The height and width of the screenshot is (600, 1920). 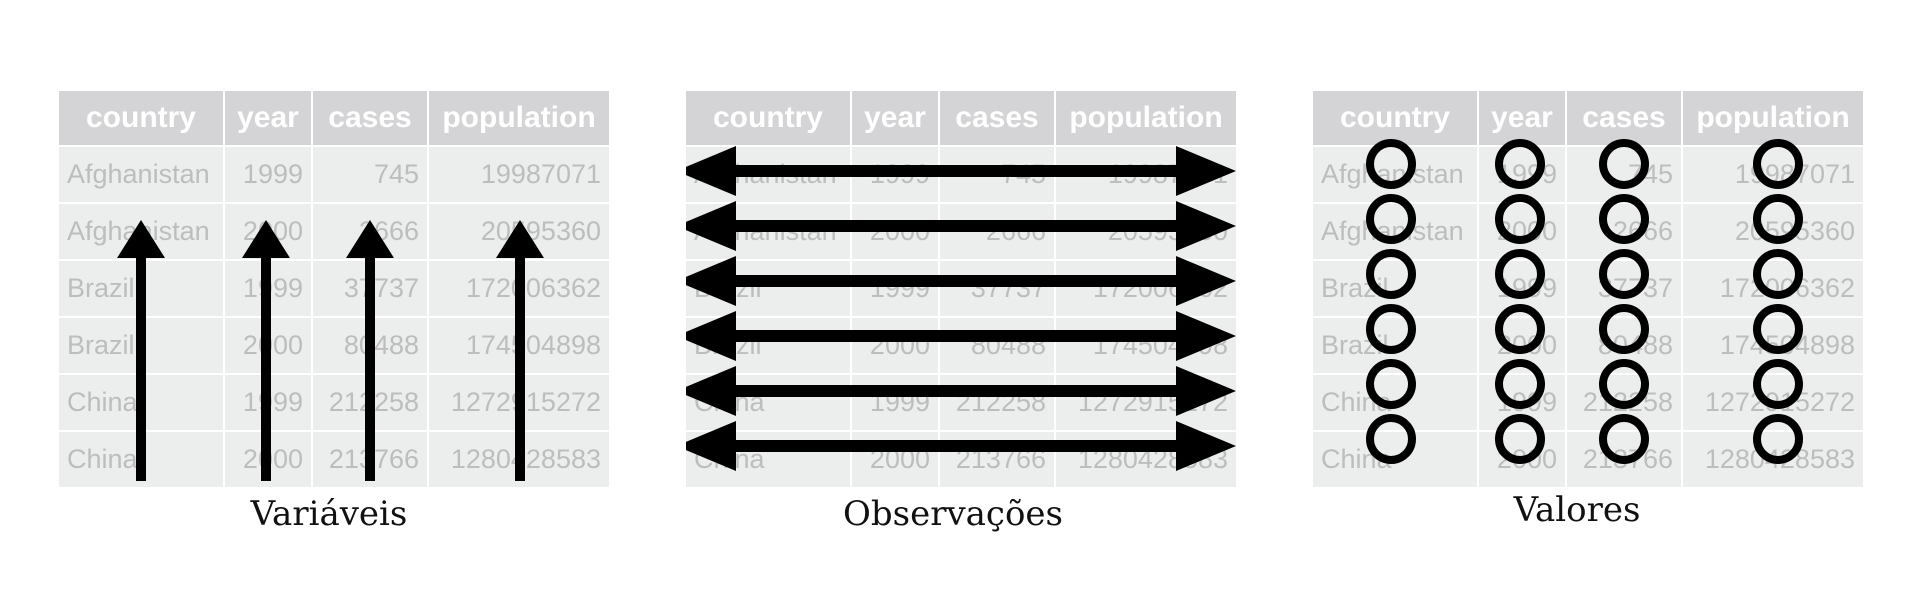 I want to click on cell-cases: 37737, so click(x=1625, y=287).